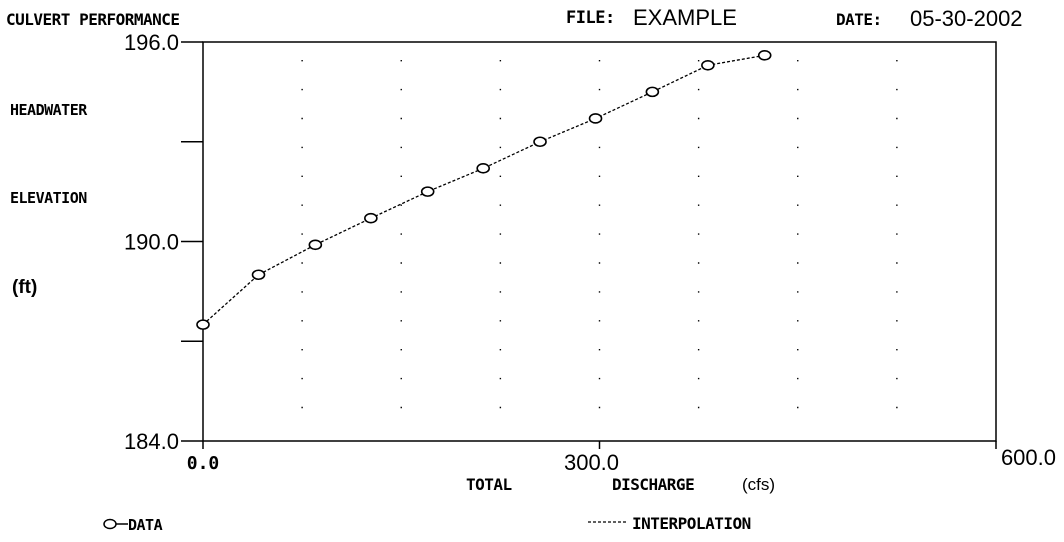  I want to click on y-axis-label-headwater: HEADWATER, so click(48, 110).